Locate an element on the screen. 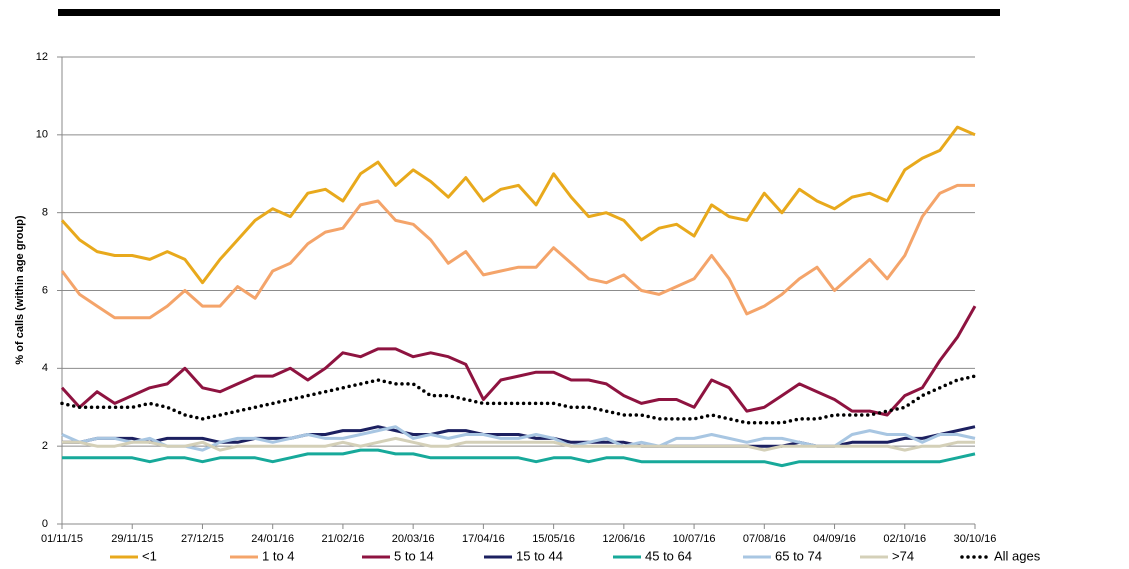  legend-label: 45 to 64 is located at coordinates (668, 555).